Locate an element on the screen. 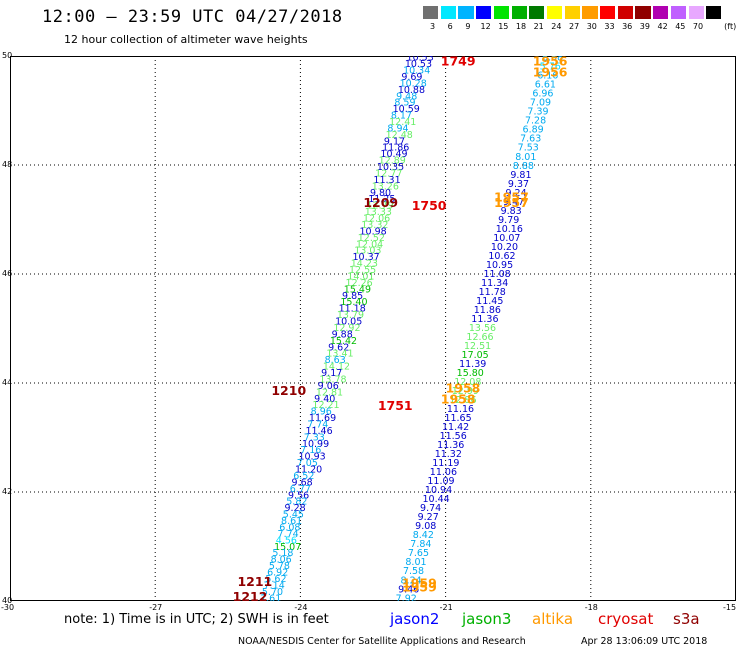 Image resolution: width=740 pixels, height=650 pixels. latitude-label: 40 is located at coordinates (7, 600).